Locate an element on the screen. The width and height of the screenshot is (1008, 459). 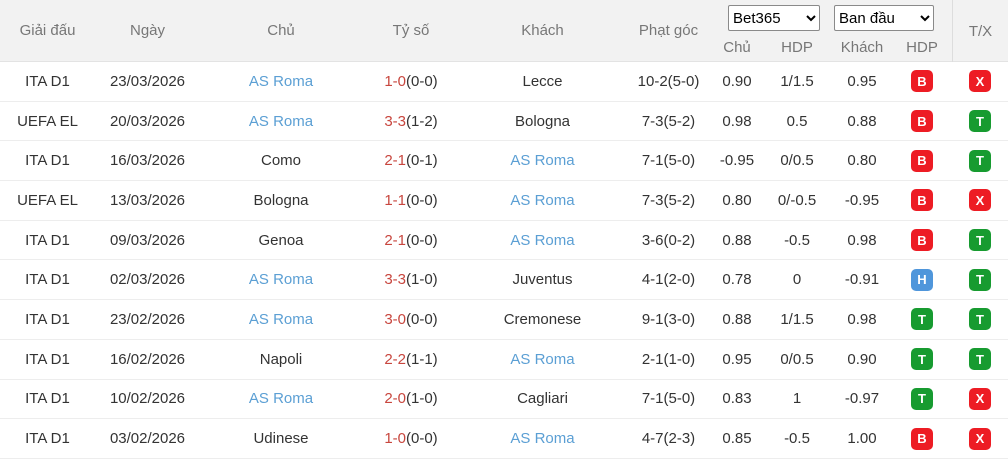
score-cell: 2-1(0-1) is located at coordinates (411, 160).